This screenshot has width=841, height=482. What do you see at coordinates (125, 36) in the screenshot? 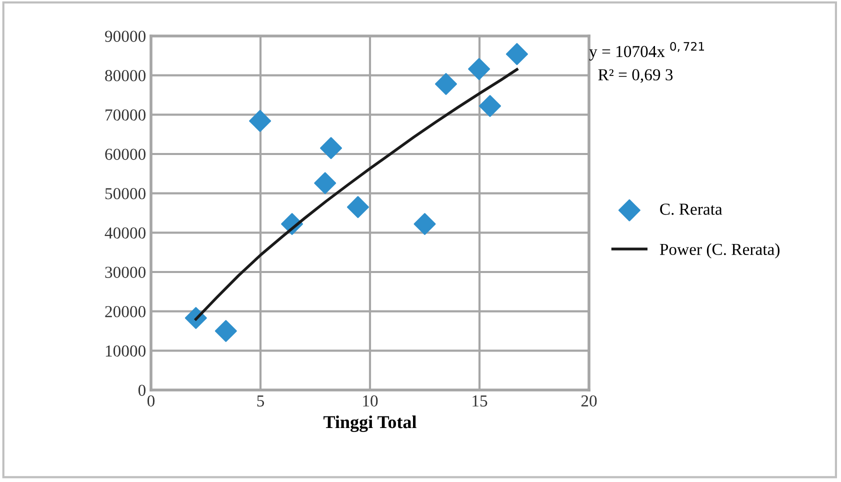
I see `y-tick-label: 90000` at bounding box center [125, 36].